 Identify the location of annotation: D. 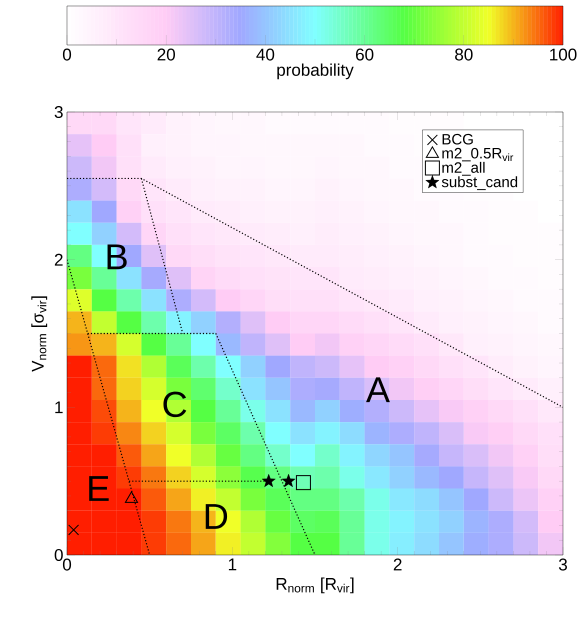
(217, 516).